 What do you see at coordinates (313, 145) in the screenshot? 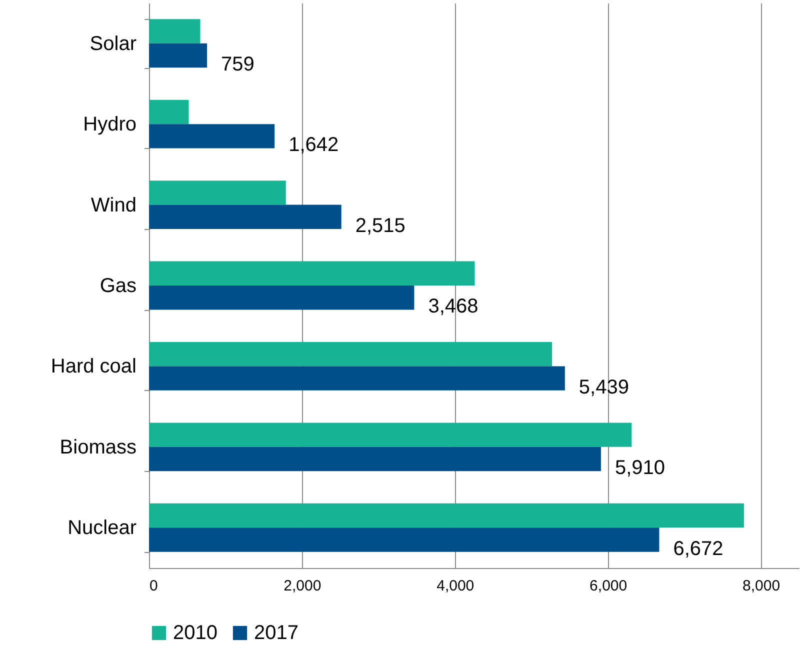
I see `data-label: 1,642` at bounding box center [313, 145].